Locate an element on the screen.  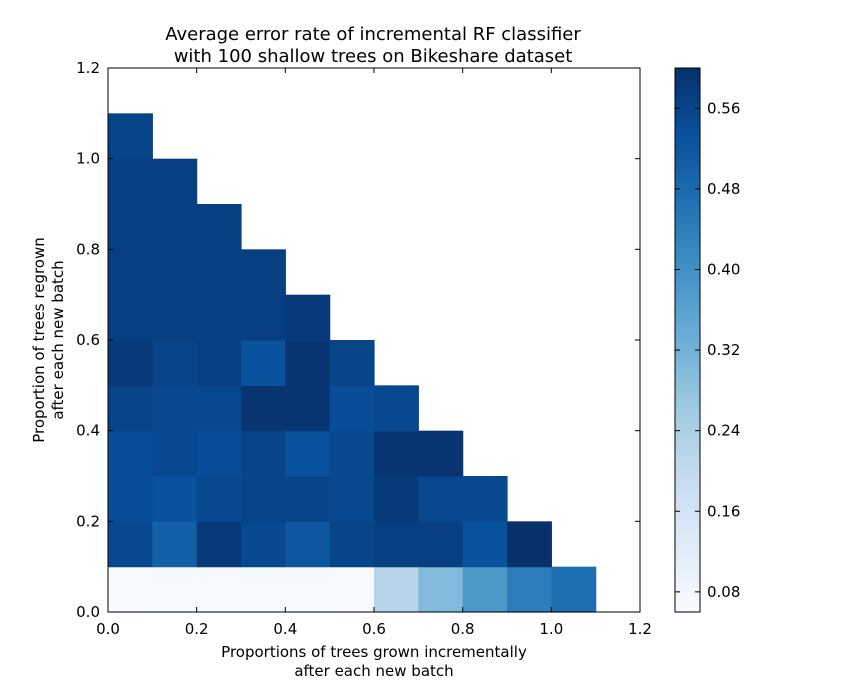
x-tick-label: 0.6 is located at coordinates (374, 629).